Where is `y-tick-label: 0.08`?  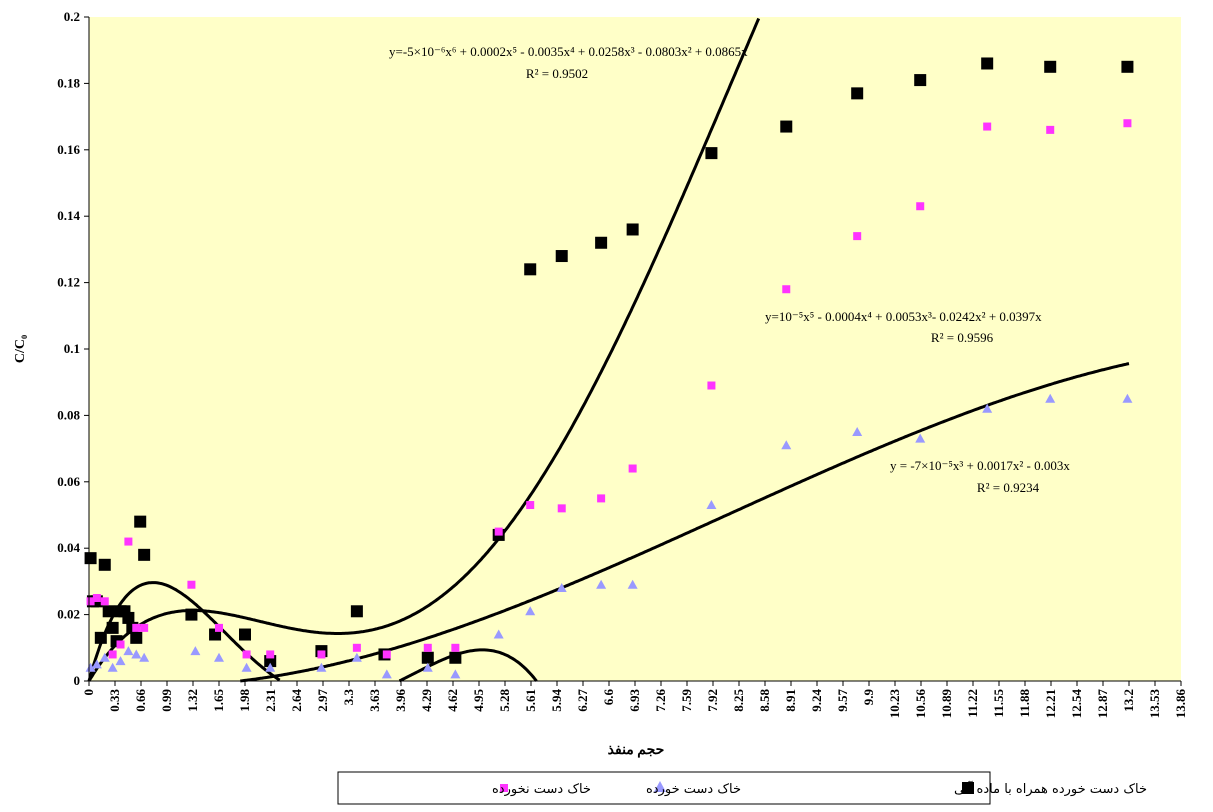
y-tick-label: 0.08 is located at coordinates (68, 414).